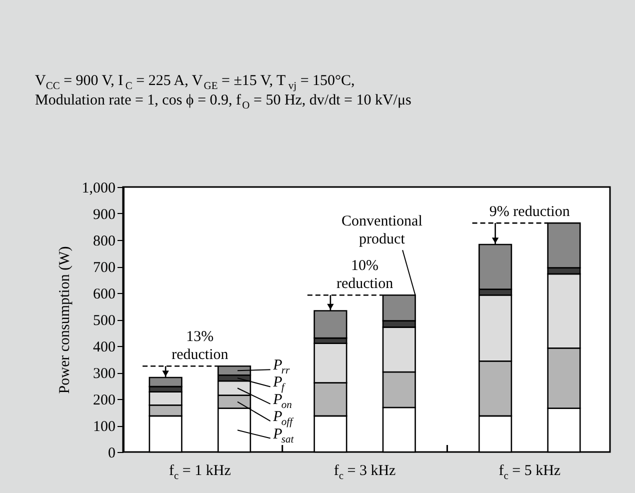 This screenshot has width=635, height=493. What do you see at coordinates (529, 212) in the screenshot?
I see `annotation: 9% reduction` at bounding box center [529, 212].